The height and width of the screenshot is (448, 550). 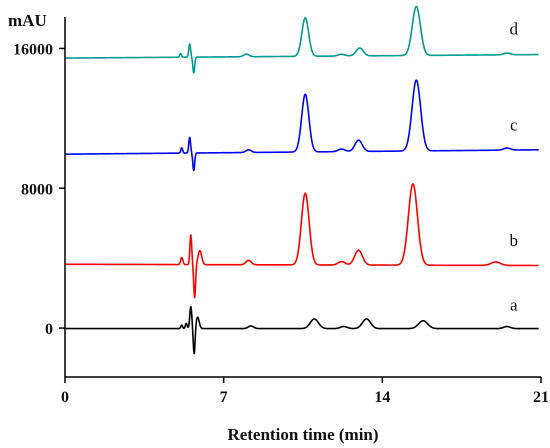 I want to click on x-tick-label: 0, so click(x=65, y=397).